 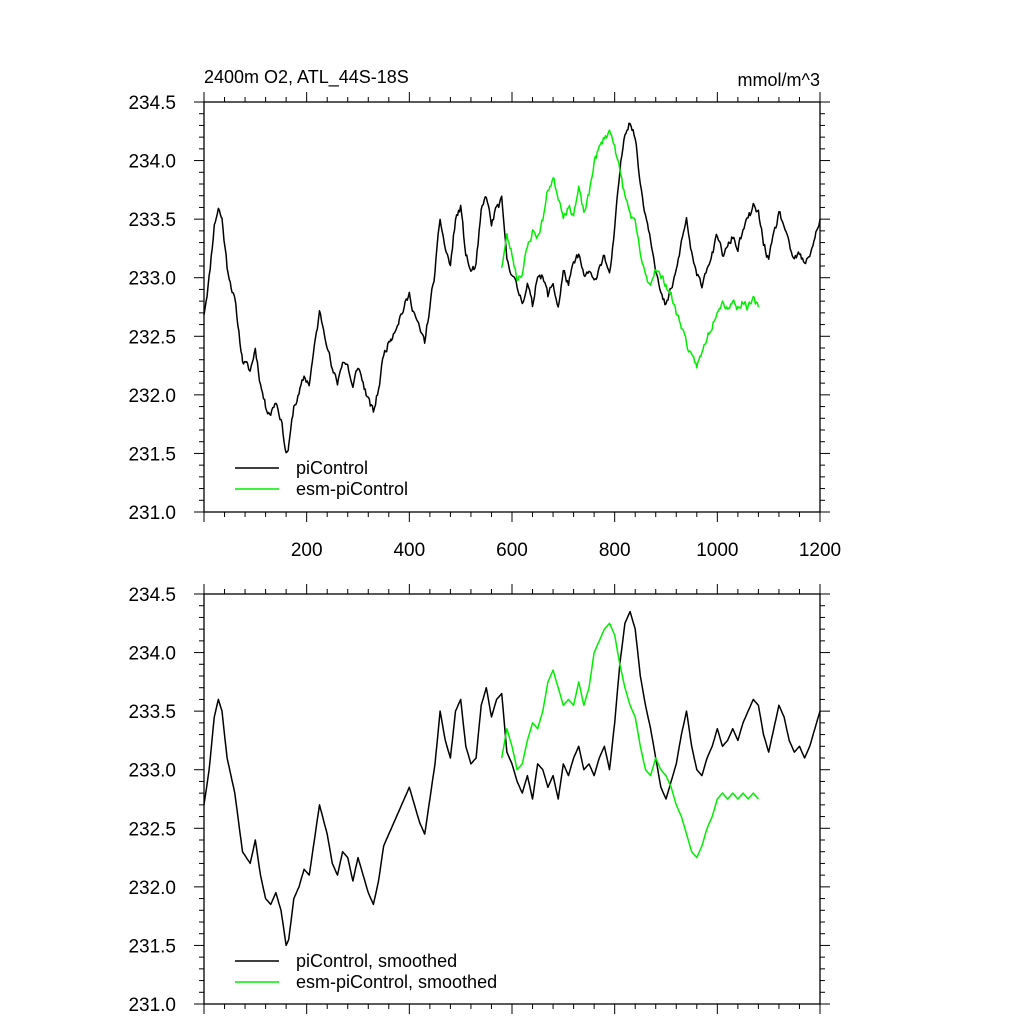 What do you see at coordinates (630, 249) in the screenshot?
I see `series-line-esm-picontrol` at bounding box center [630, 249].